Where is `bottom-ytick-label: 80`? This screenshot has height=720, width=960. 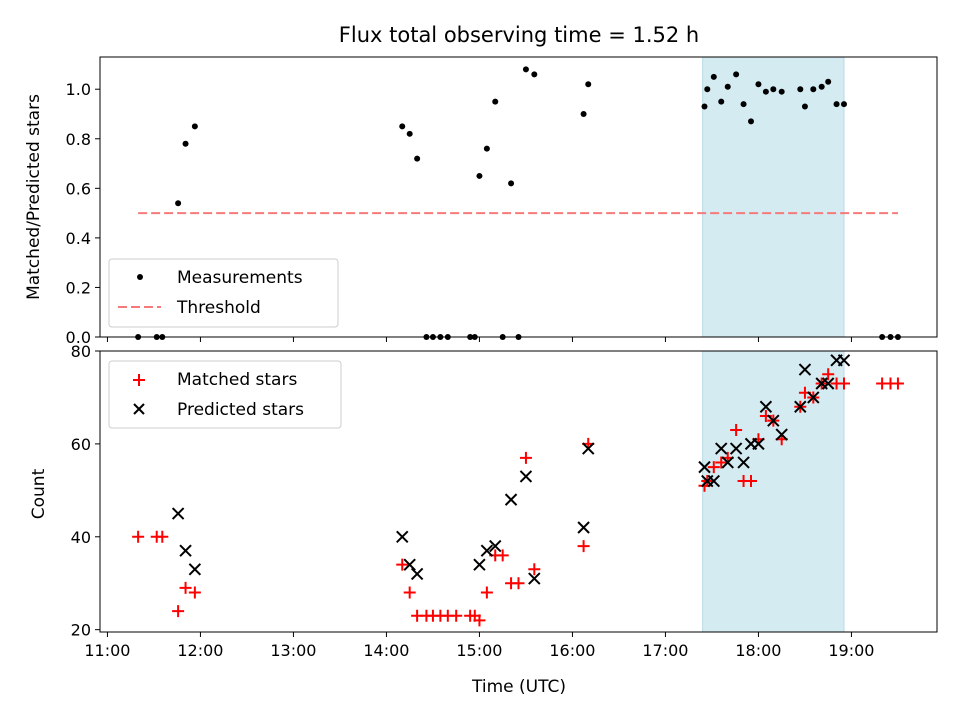 bottom-ytick-label: 80 is located at coordinates (81, 351).